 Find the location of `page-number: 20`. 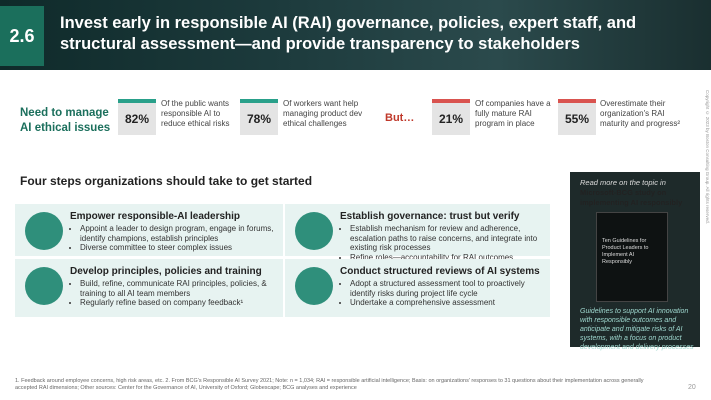

page-number: 20 is located at coordinates (692, 387).